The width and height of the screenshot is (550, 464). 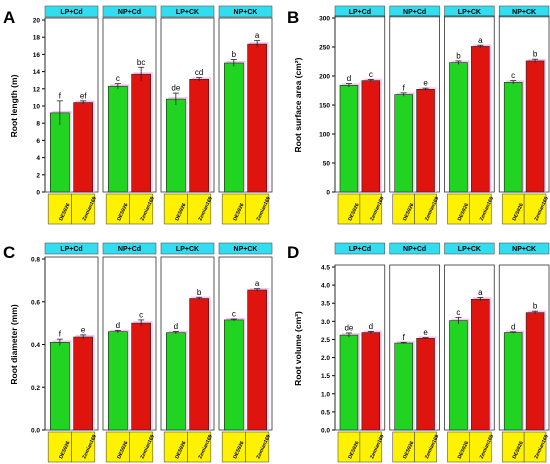 I want to click on y-tick-label: 300, so click(x=324, y=19).